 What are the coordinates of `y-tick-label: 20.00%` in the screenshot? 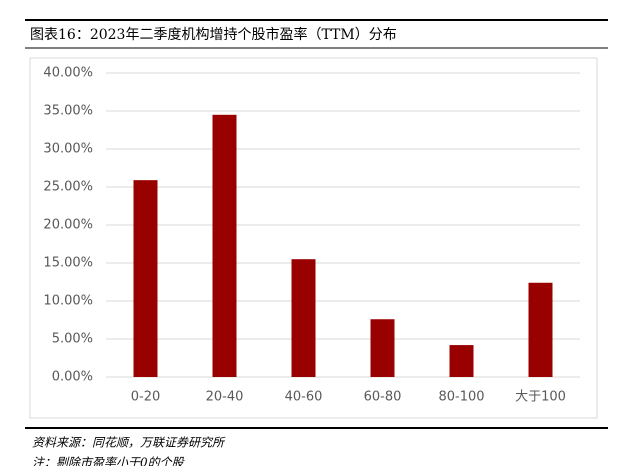 It's located at (68, 225).